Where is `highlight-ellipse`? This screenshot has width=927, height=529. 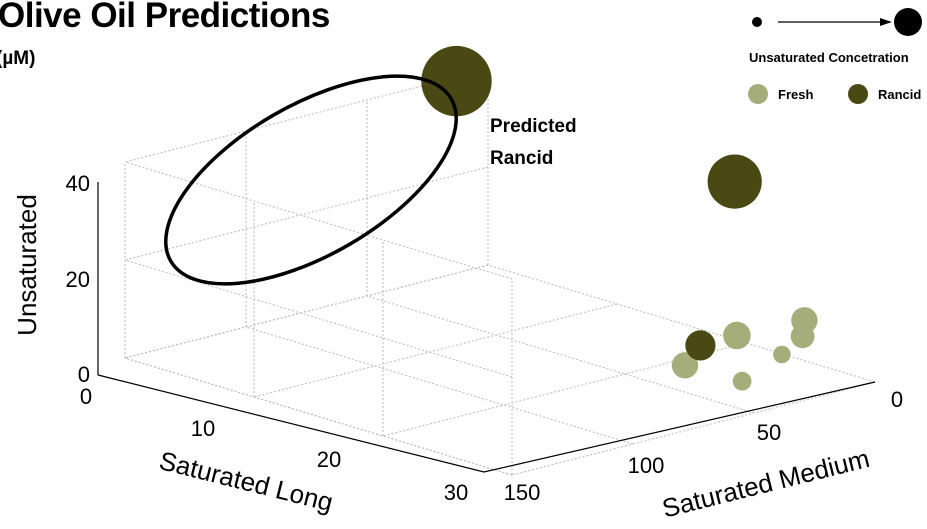
highlight-ellipse is located at coordinates (311, 180).